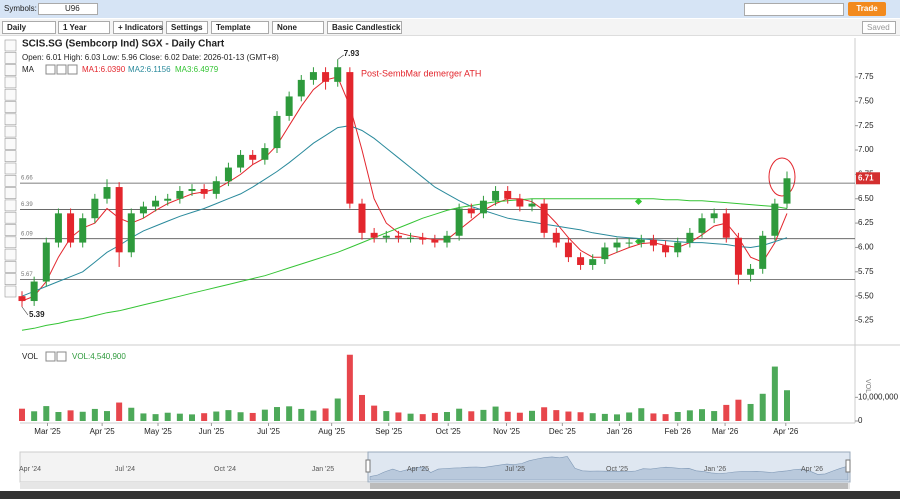 The height and width of the screenshot is (499, 900). What do you see at coordinates (84, 27) in the screenshot?
I see `range-select: 1 Year` at bounding box center [84, 27].